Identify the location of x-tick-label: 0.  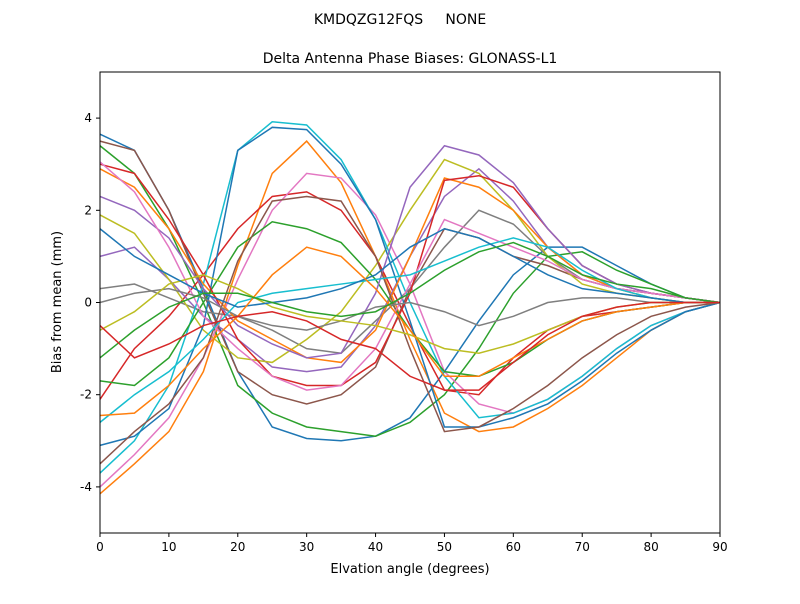
(100, 547).